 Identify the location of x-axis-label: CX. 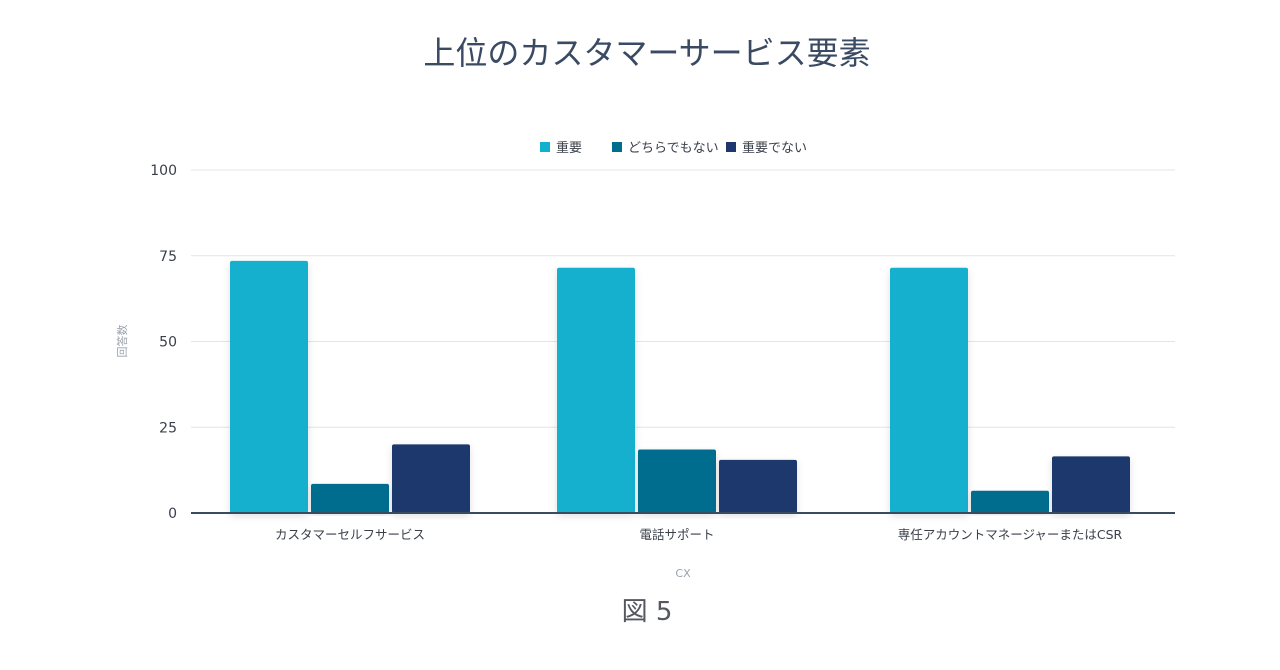
(683, 573).